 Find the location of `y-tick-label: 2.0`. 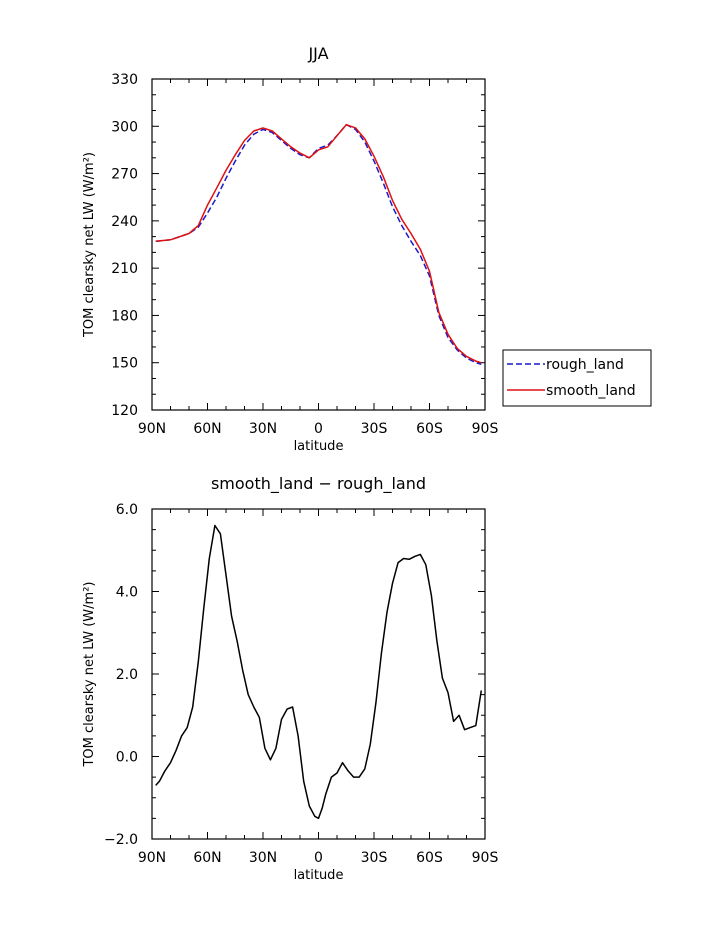

y-tick-label: 2.0 is located at coordinates (127, 675).